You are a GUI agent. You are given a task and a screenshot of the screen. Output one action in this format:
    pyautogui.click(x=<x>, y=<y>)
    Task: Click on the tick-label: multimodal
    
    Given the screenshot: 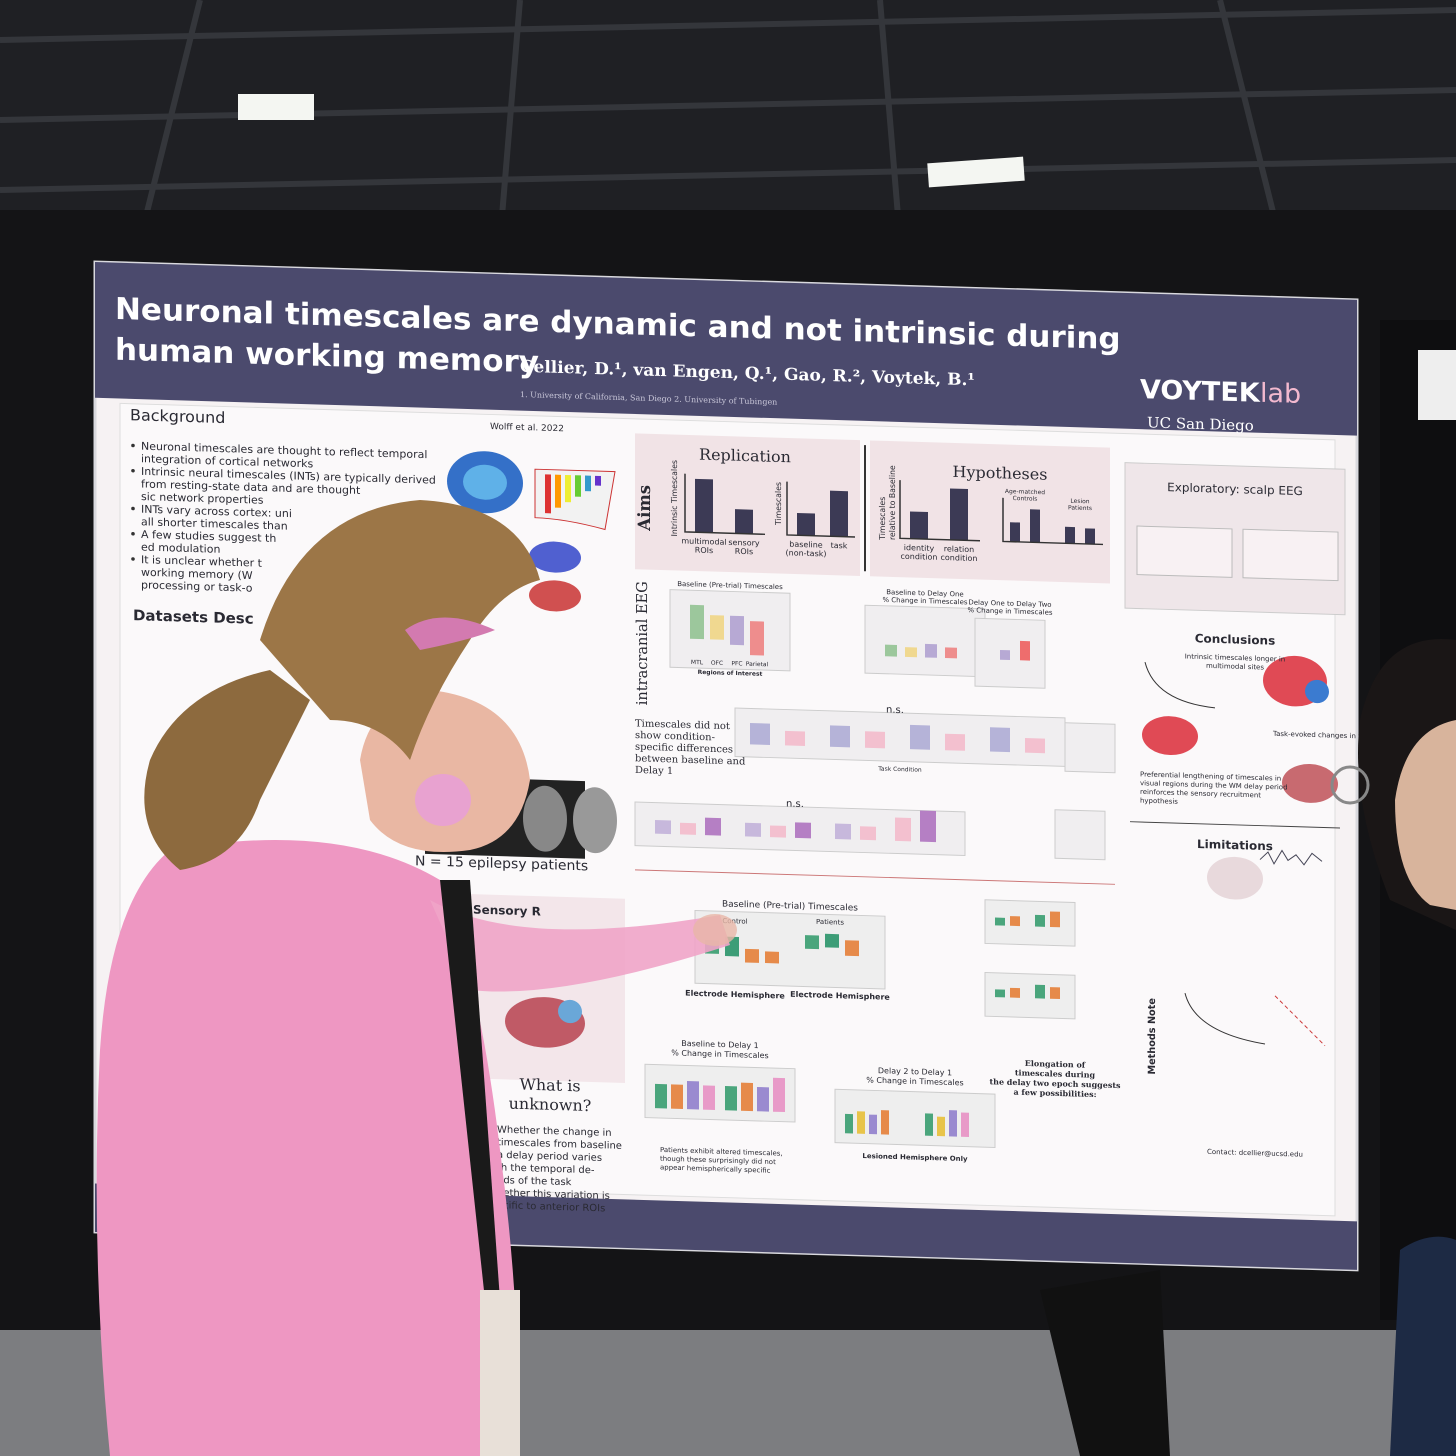 What is the action you would take?
    pyautogui.click(x=703, y=542)
    